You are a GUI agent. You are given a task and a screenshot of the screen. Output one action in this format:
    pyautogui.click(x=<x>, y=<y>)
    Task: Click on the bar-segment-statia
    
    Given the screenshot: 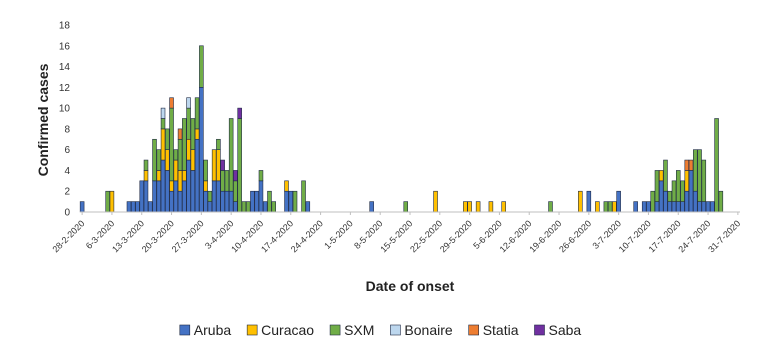 What is the action you would take?
    pyautogui.click(x=180, y=134)
    